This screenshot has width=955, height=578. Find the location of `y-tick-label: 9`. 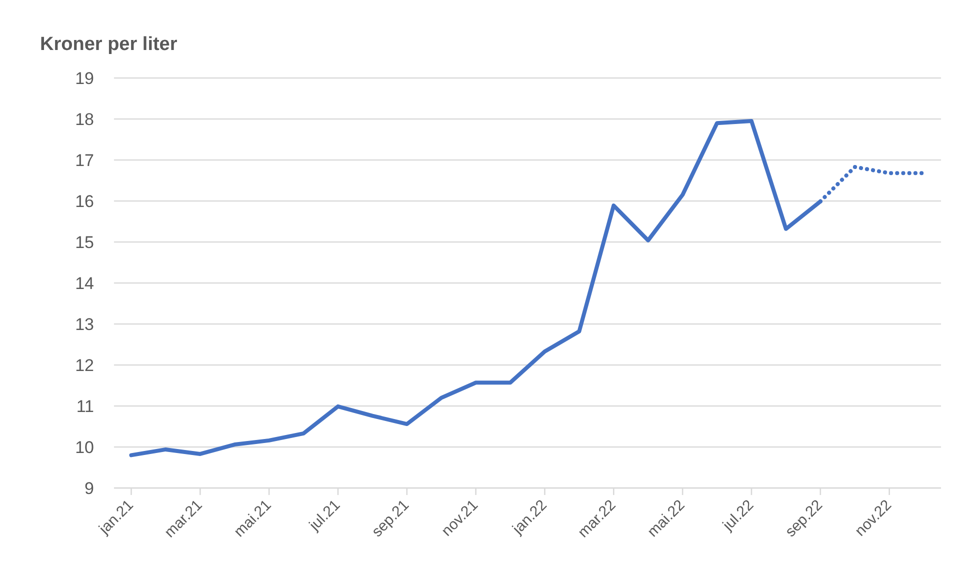

y-tick-label: 9 is located at coordinates (89, 488).